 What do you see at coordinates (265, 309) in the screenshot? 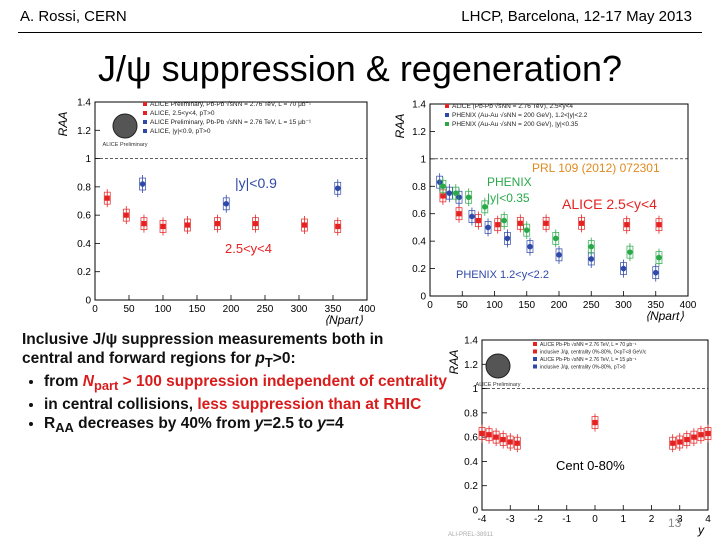
I see `x-tick-label: 250` at bounding box center [265, 309].